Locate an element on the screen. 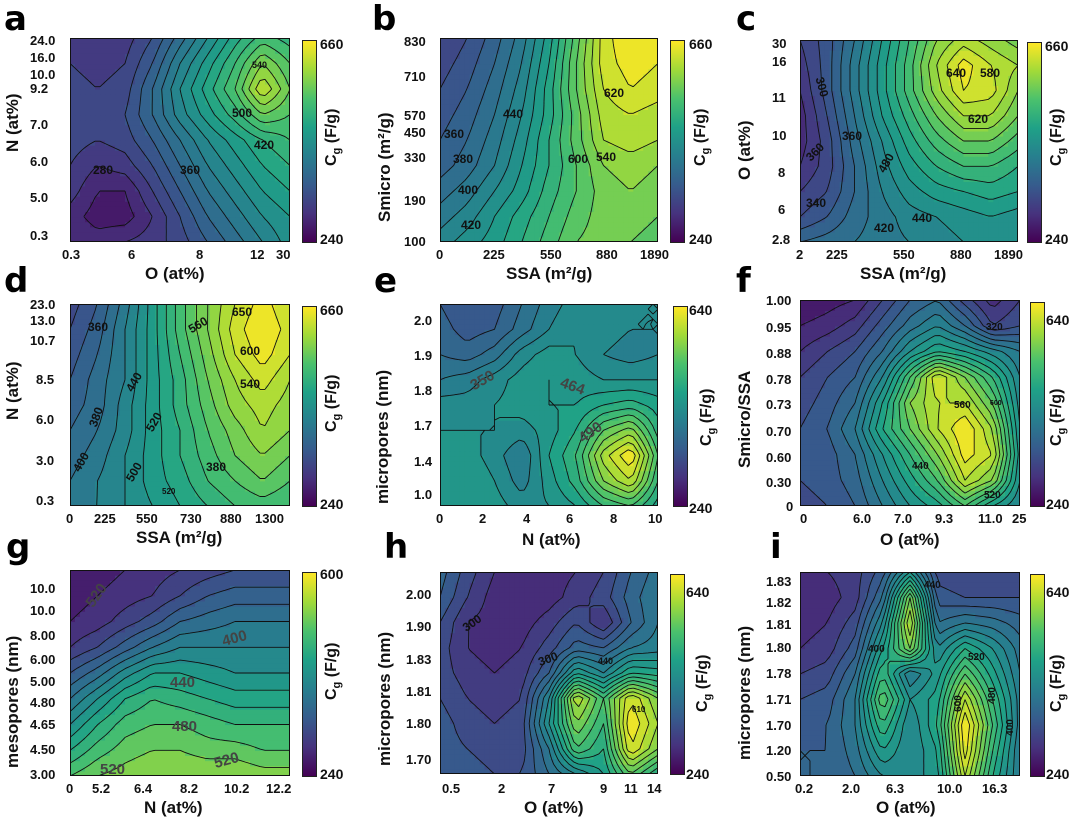 Image resolution: width=1080 pixels, height=822 pixels. colorbar-a is located at coordinates (309, 141).